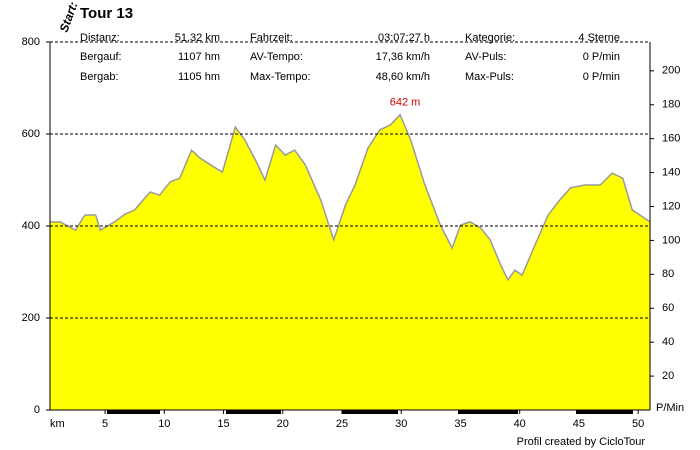  I want to click on x-tick-label: 45, so click(579, 424).